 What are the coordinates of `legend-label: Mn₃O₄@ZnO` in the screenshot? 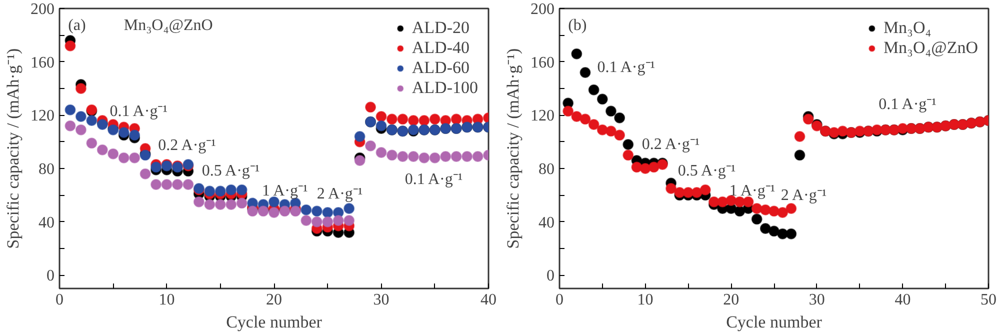 It's located at (930, 48).